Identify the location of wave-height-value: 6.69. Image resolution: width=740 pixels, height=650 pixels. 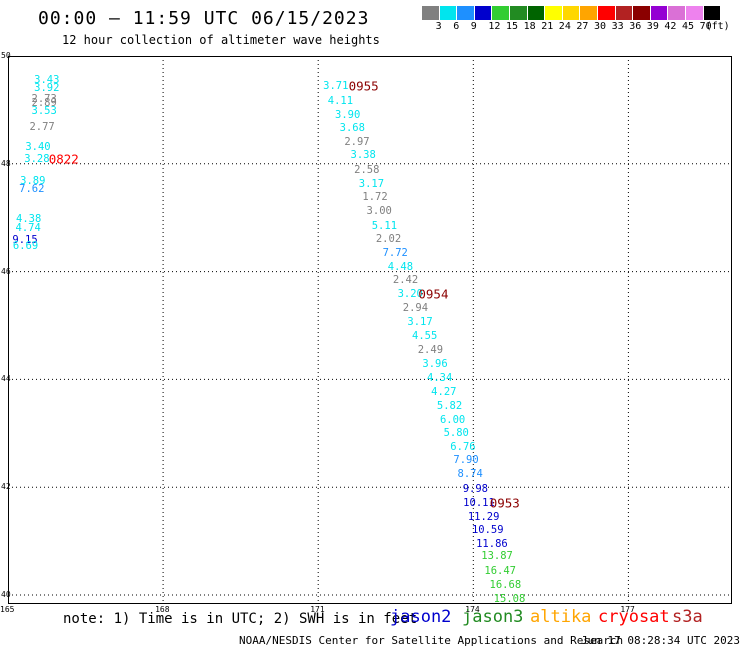
(25, 246).